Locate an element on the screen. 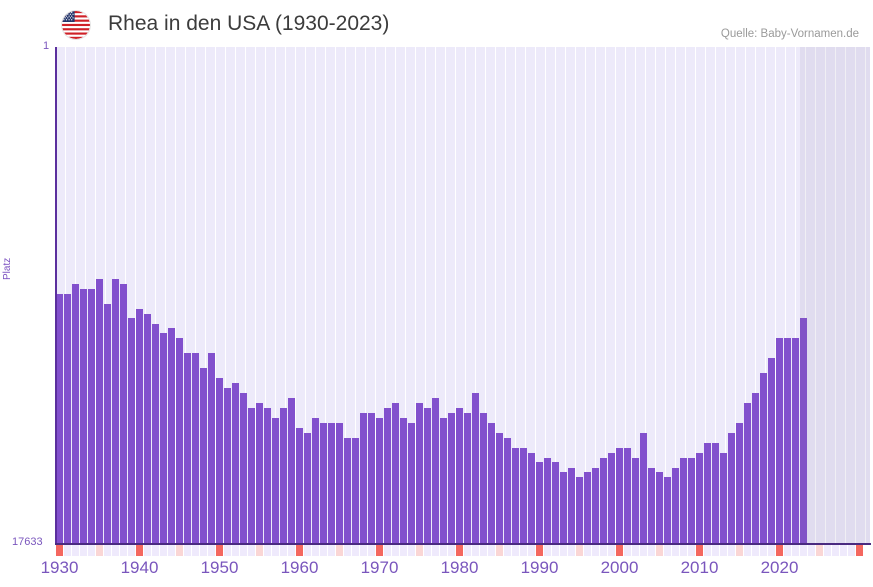 The image size is (873, 587). x-tick-1973 is located at coordinates (403, 550).